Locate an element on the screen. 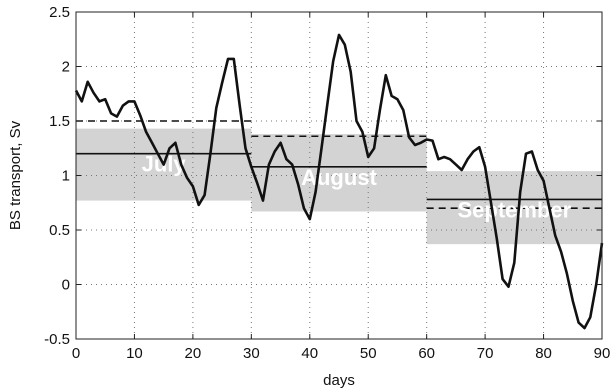  band-august is located at coordinates (339, 173).